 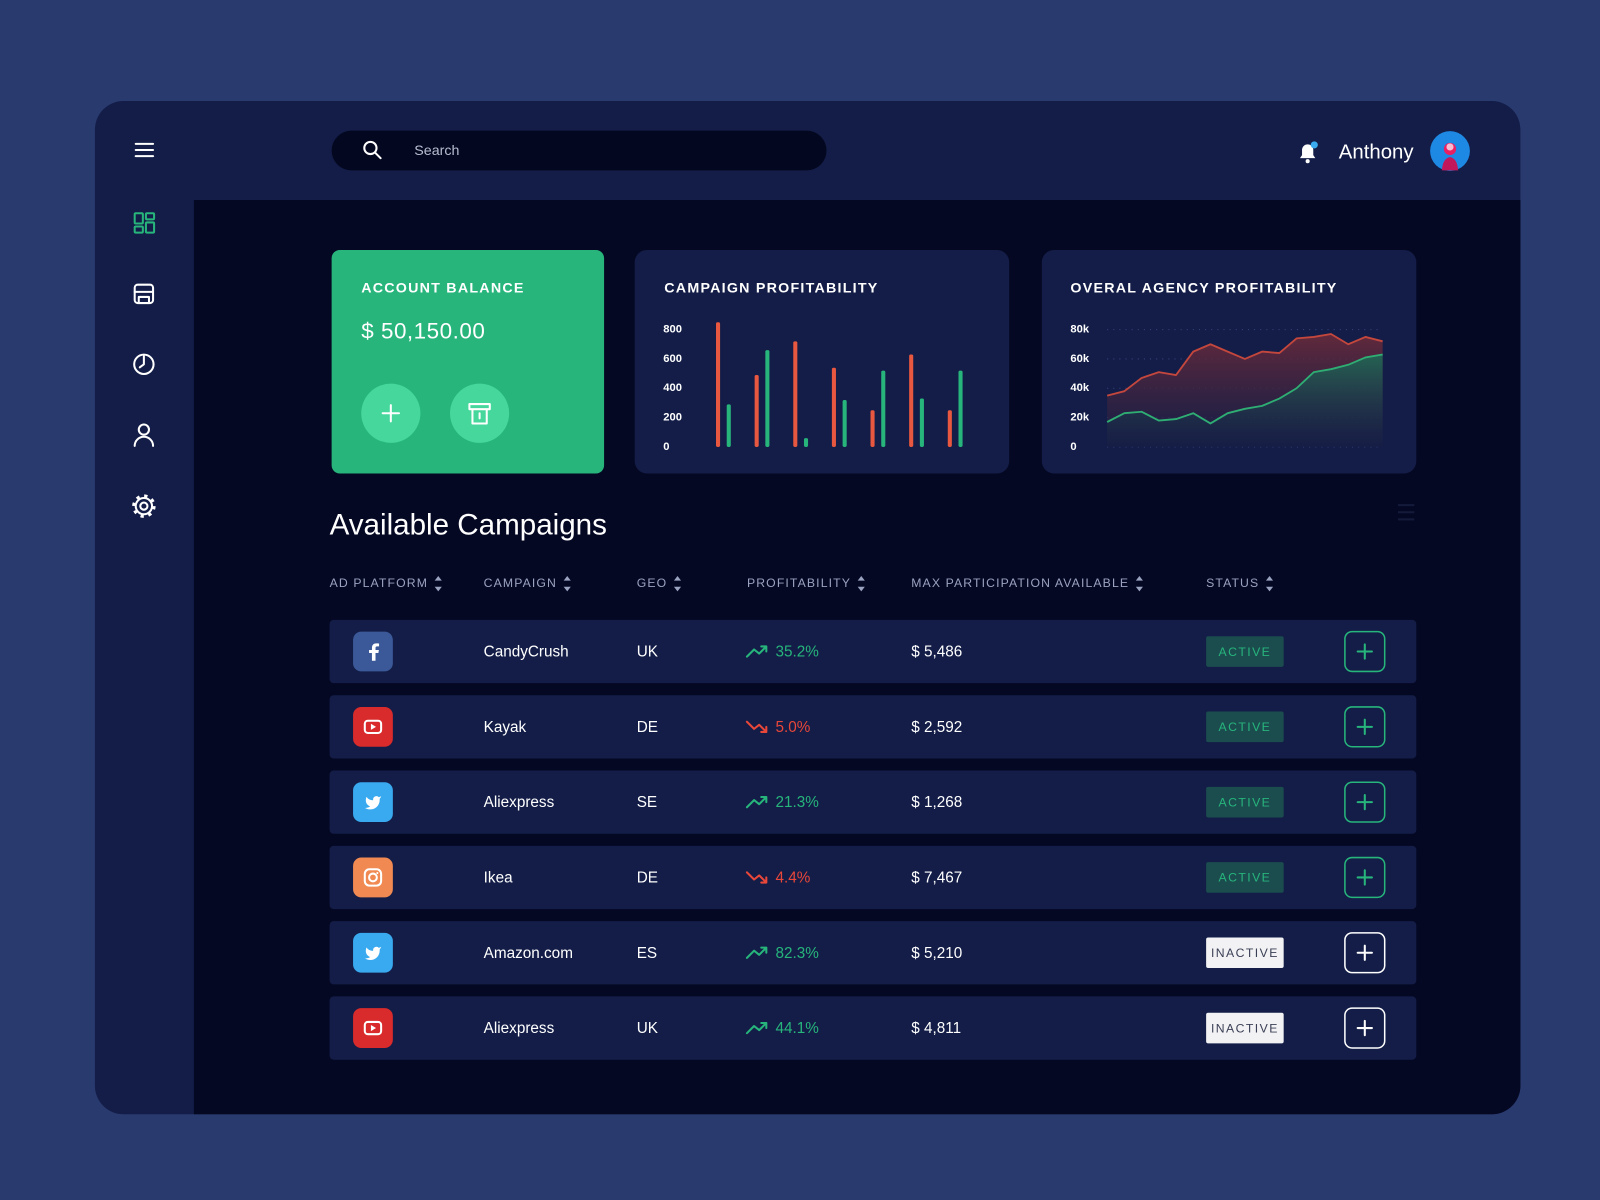 What do you see at coordinates (468, 524) in the screenshot?
I see `section-title: Available Campaigns` at bounding box center [468, 524].